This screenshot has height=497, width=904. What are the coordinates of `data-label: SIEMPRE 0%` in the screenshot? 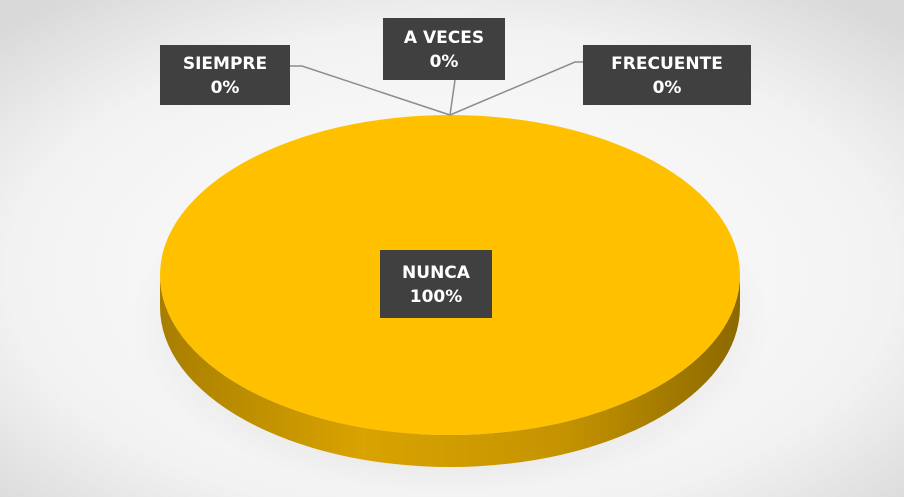 It's located at (225, 76).